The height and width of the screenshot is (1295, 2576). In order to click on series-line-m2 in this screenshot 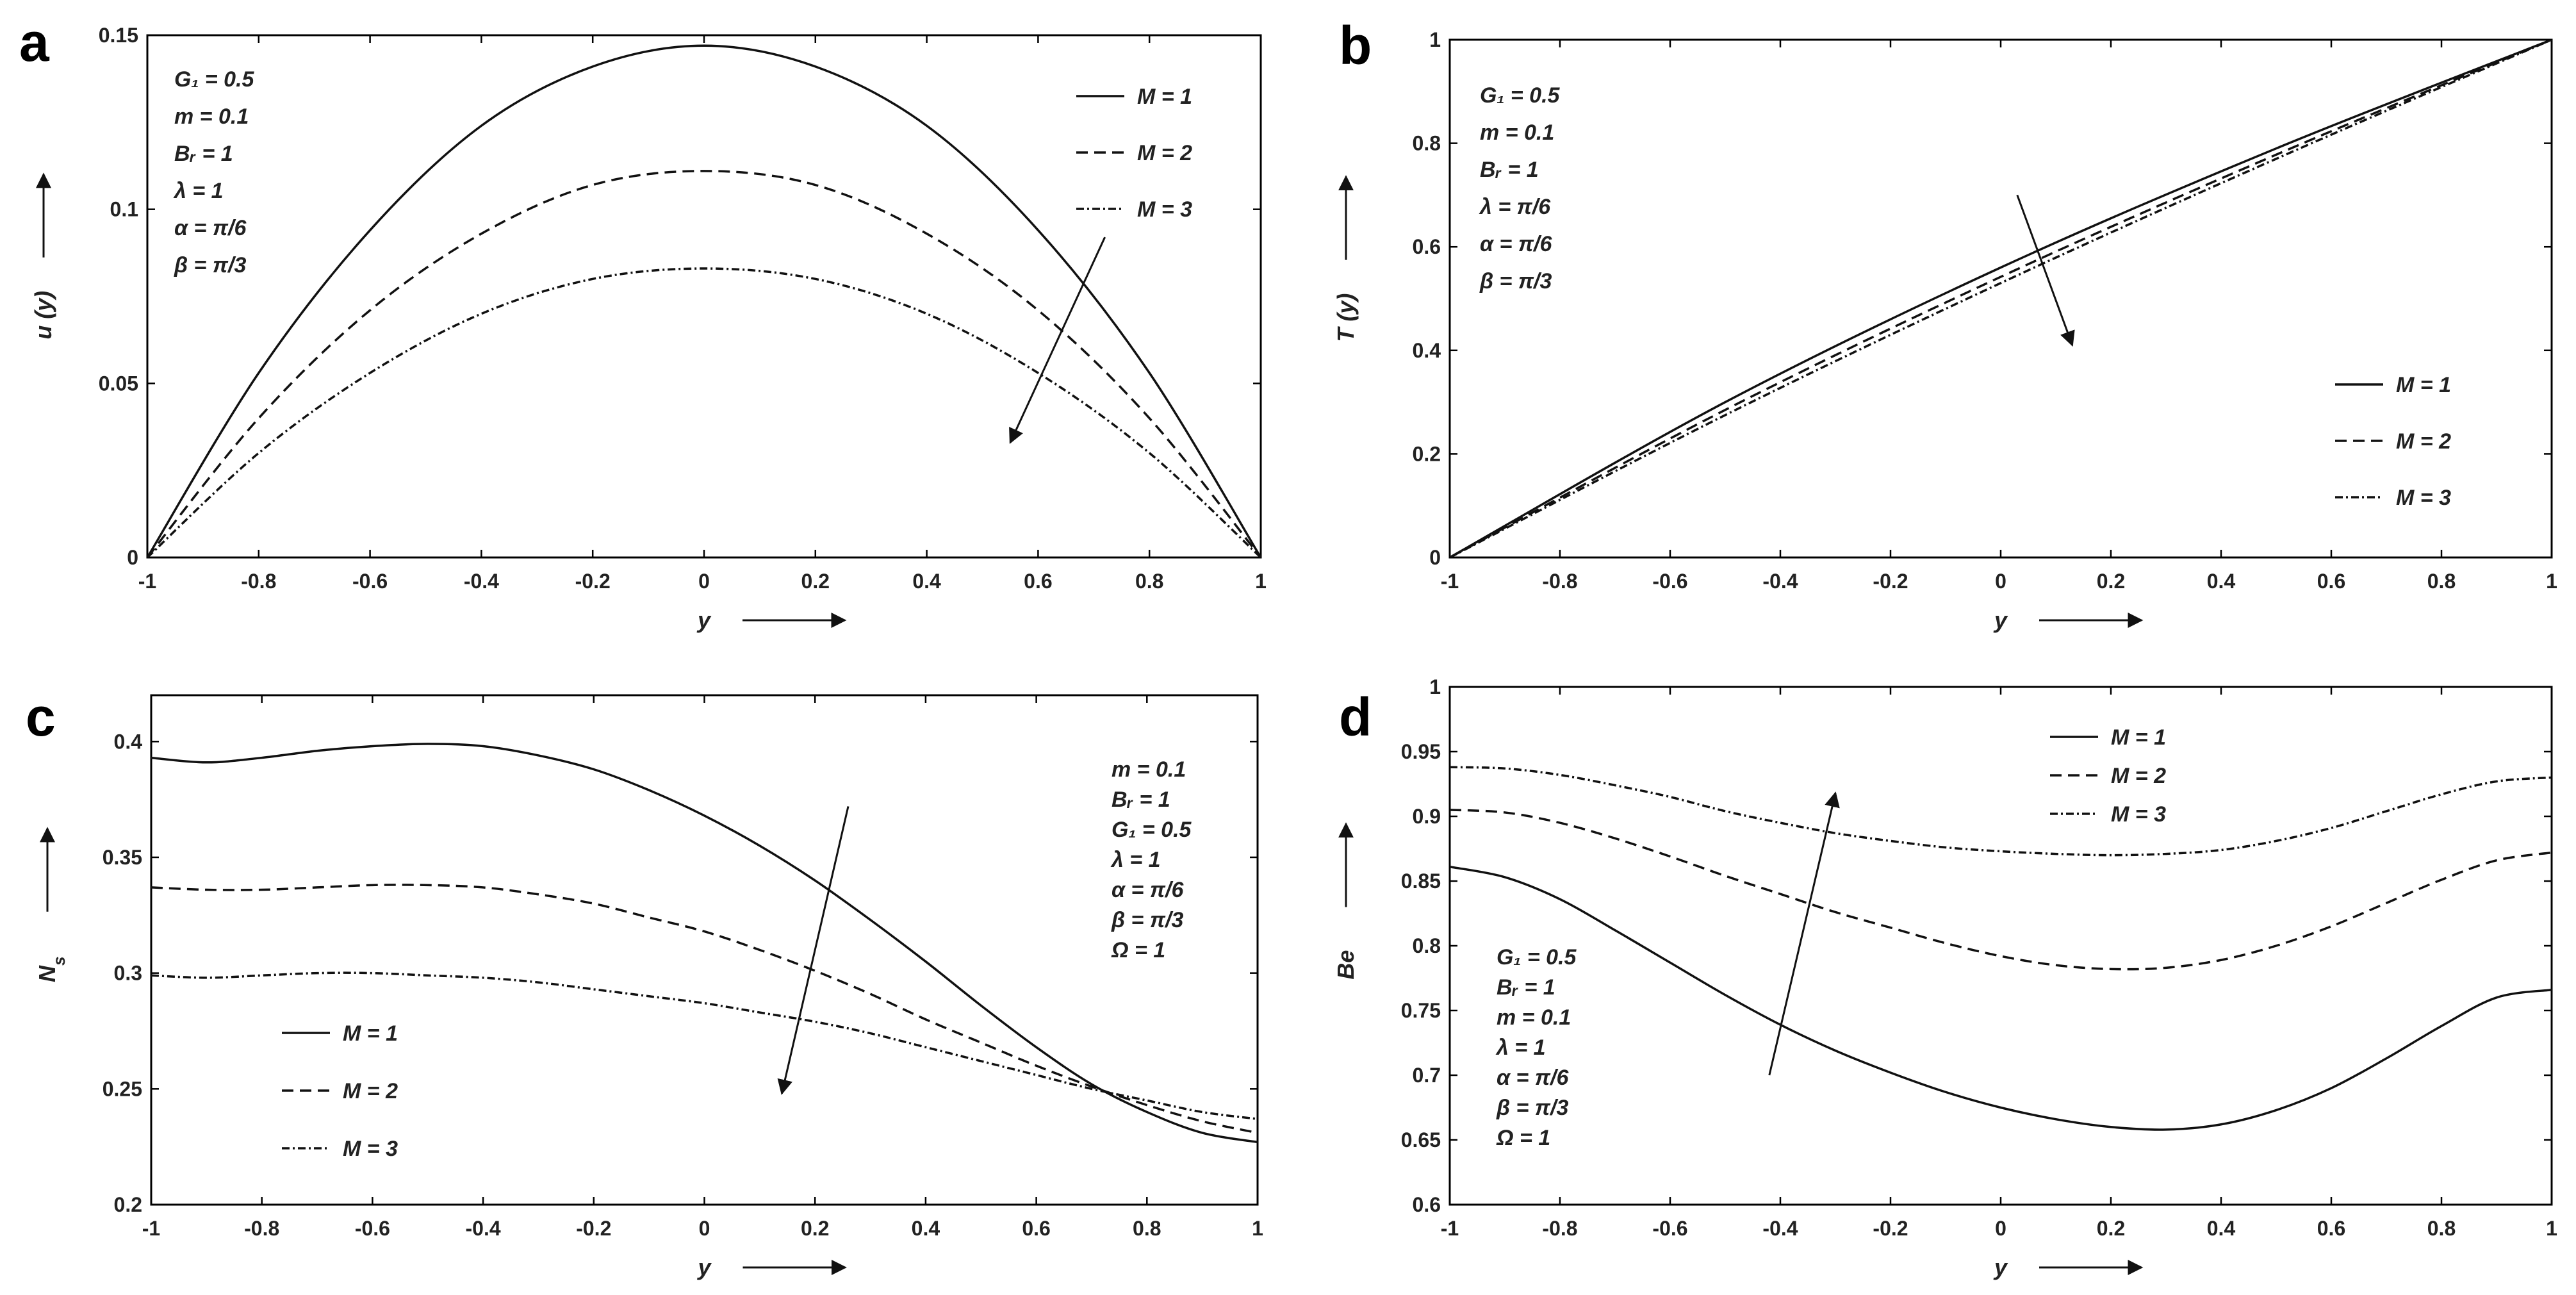, I will do `click(2001, 890)`.